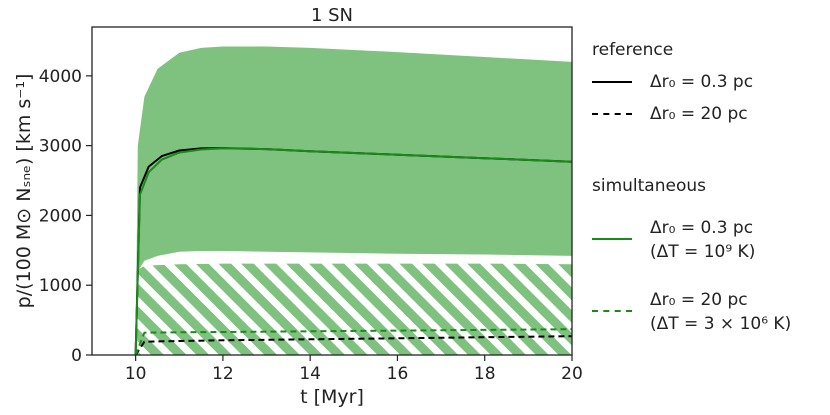 Image resolution: width=830 pixels, height=415 pixels. I want to click on legend-item-reference-20pc: Δr₀ = 20 pc, so click(710, 127).